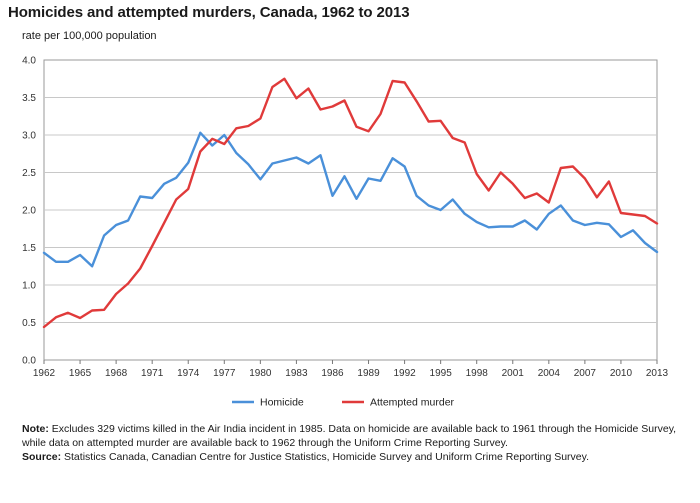  Describe the element at coordinates (116, 373) in the screenshot. I see `x-tick-label: 1968` at that location.